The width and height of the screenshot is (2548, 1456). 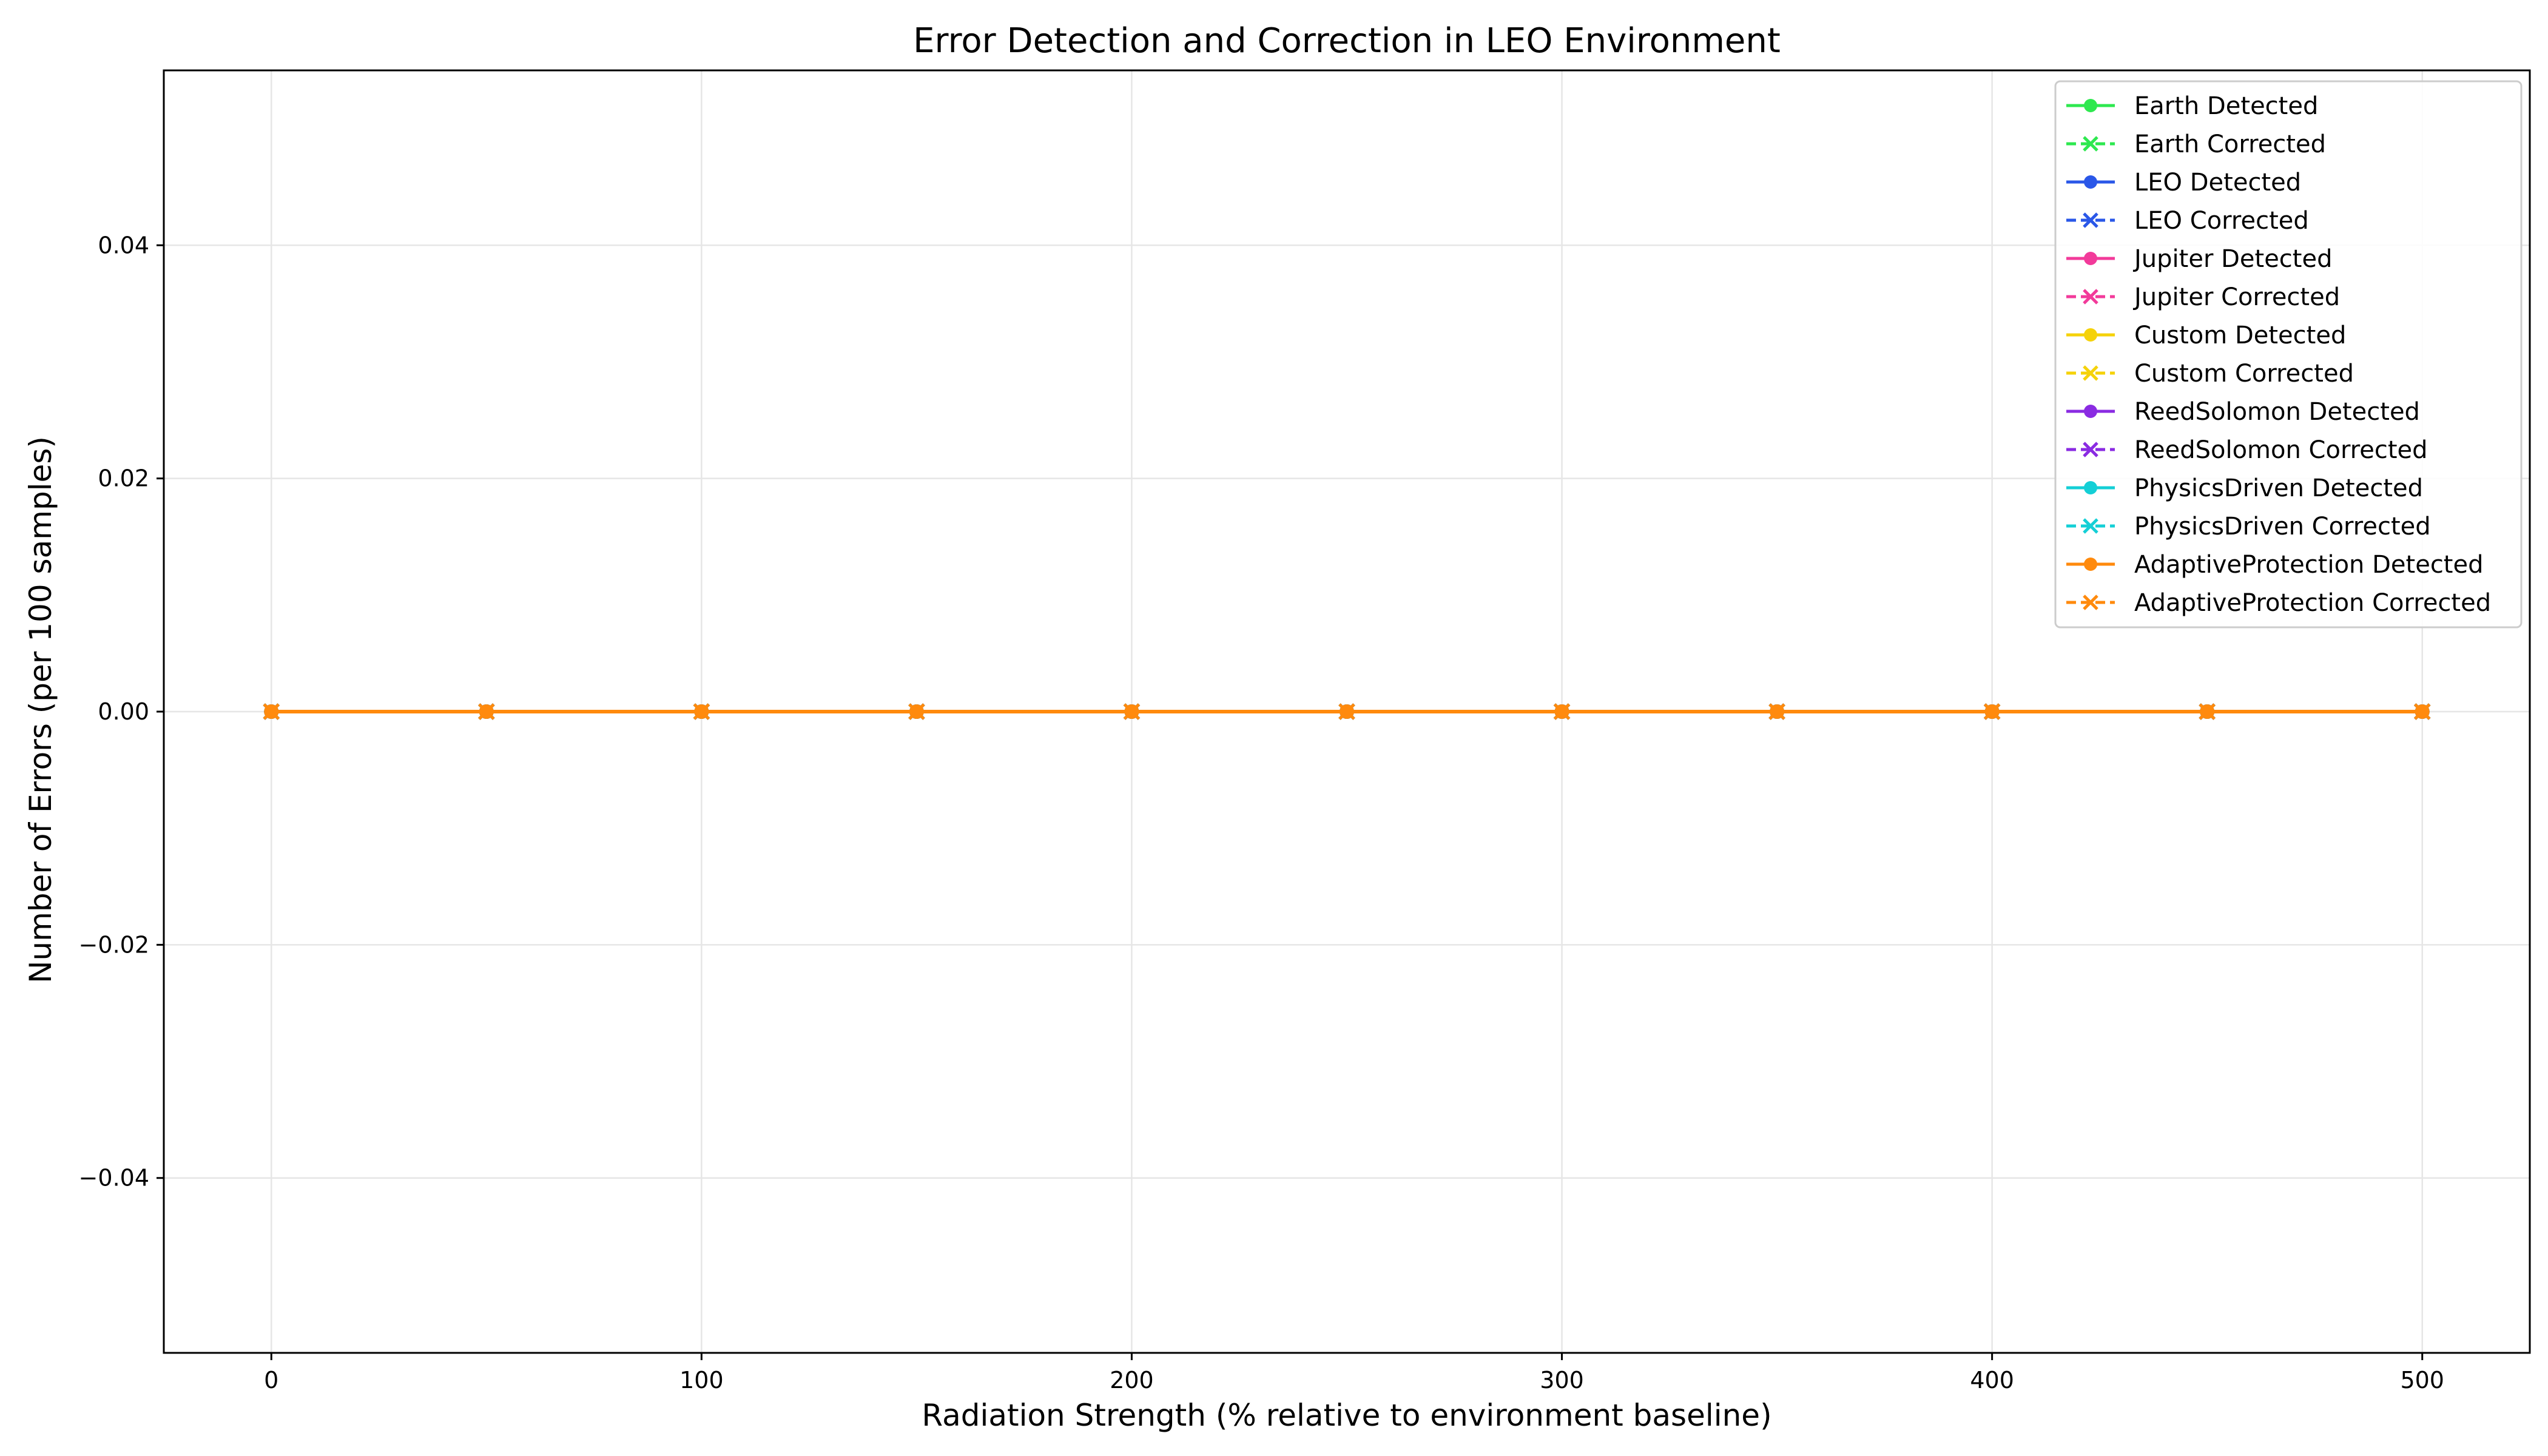 I want to click on legend-item: PhysicsDriven Corrected, so click(x=2248, y=527).